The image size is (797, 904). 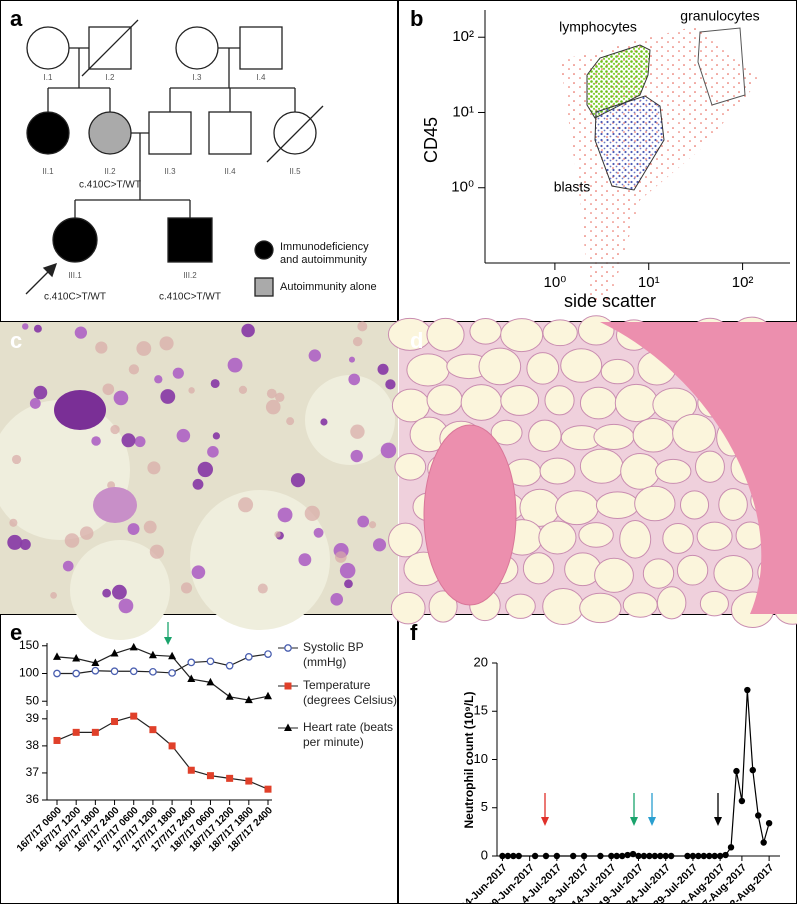 What do you see at coordinates (162, 673) in the screenshot?
I see `series-line` at bounding box center [162, 673].